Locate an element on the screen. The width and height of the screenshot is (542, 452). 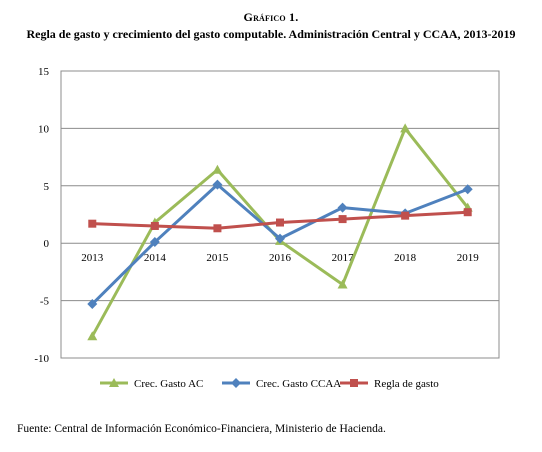
y-tick-label: -10 is located at coordinates (41, 359).